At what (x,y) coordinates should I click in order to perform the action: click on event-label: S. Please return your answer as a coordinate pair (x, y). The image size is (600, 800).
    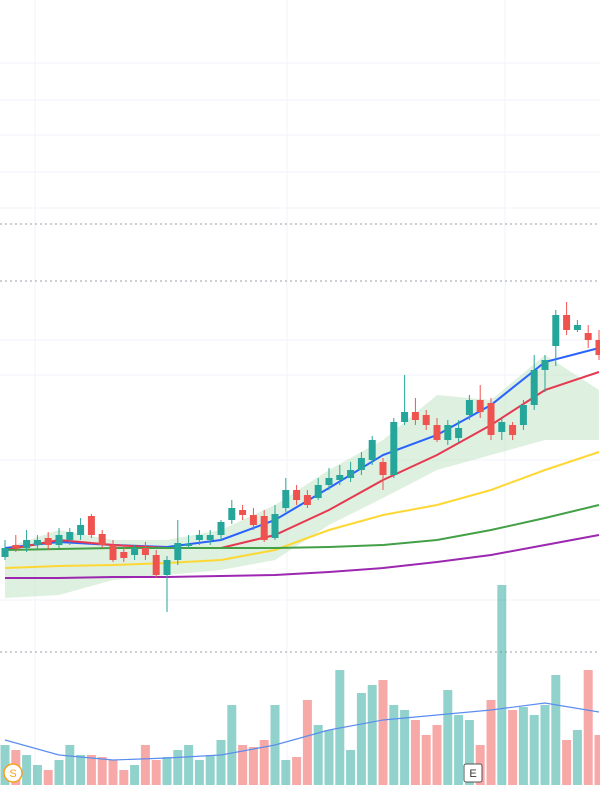
    Looking at the image, I should click on (12, 774).